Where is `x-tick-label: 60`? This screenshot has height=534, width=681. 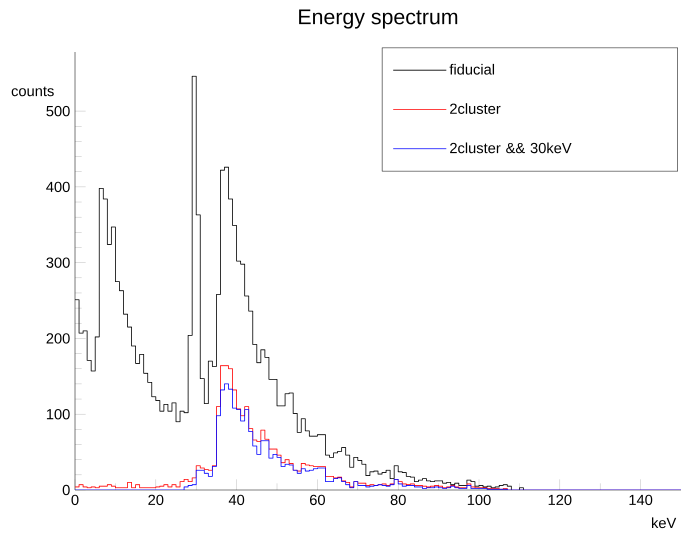 x-tick-label: 60 is located at coordinates (317, 500).